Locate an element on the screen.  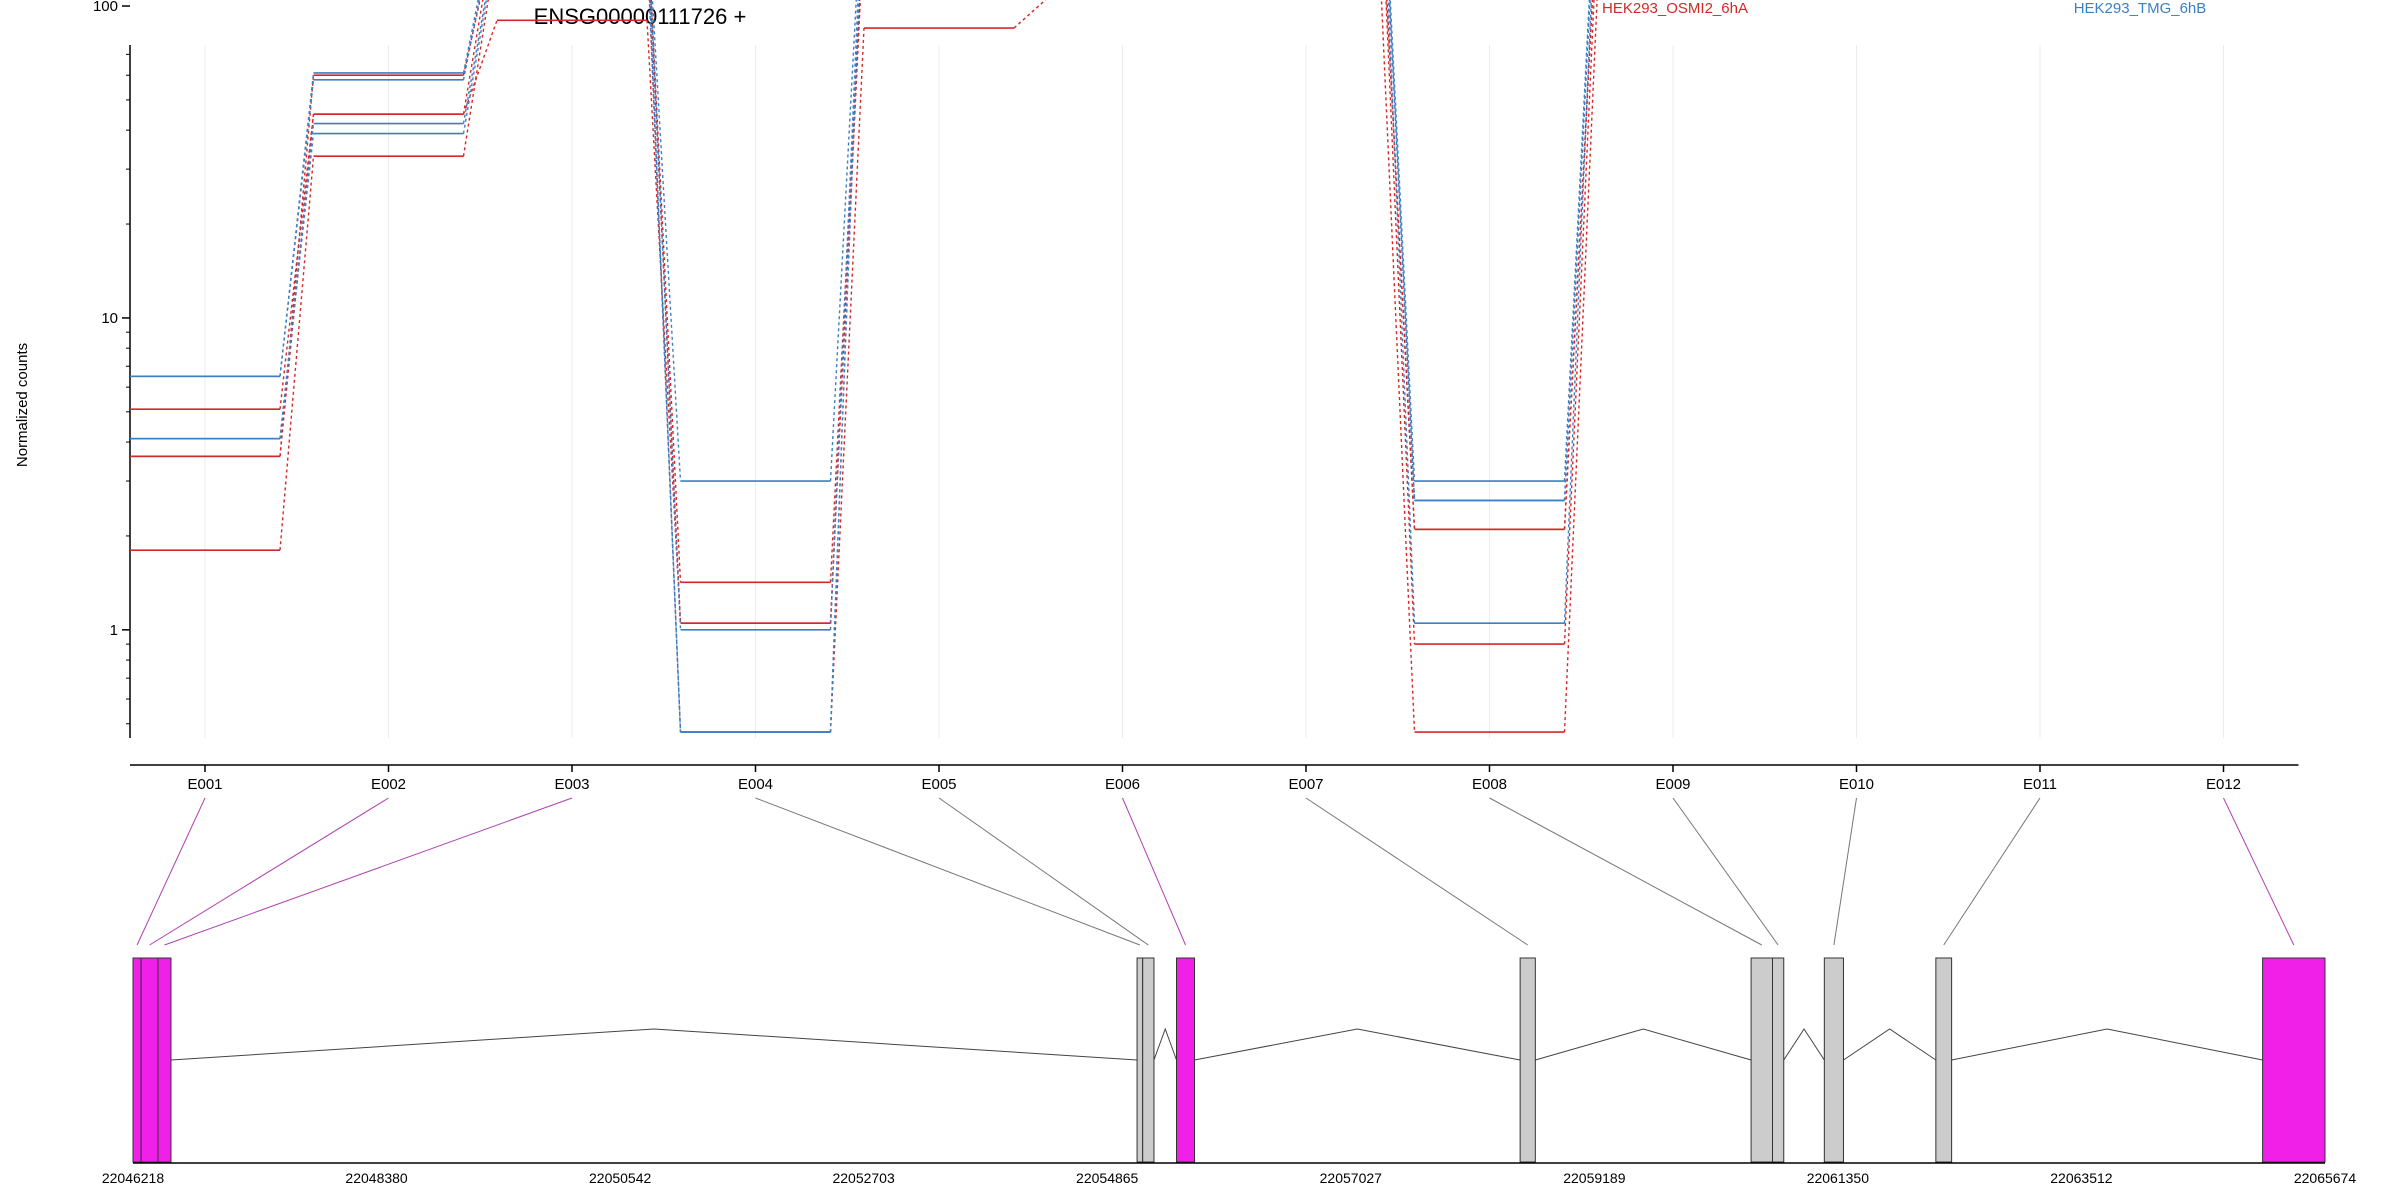
exon-box-e009 is located at coordinates (1778, 1060).